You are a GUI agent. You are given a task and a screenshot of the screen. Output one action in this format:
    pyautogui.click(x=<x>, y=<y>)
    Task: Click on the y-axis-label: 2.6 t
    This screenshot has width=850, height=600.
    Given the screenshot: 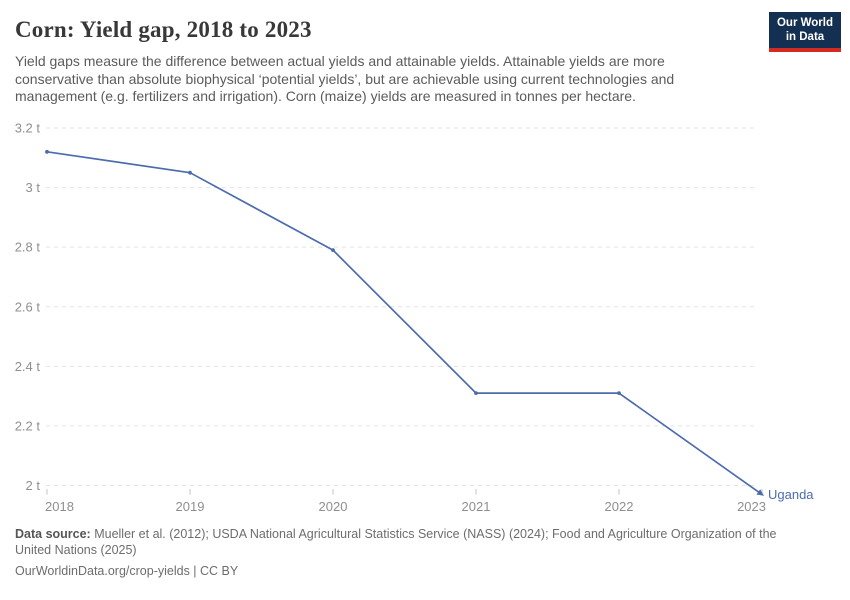 What is the action you would take?
    pyautogui.click(x=28, y=306)
    